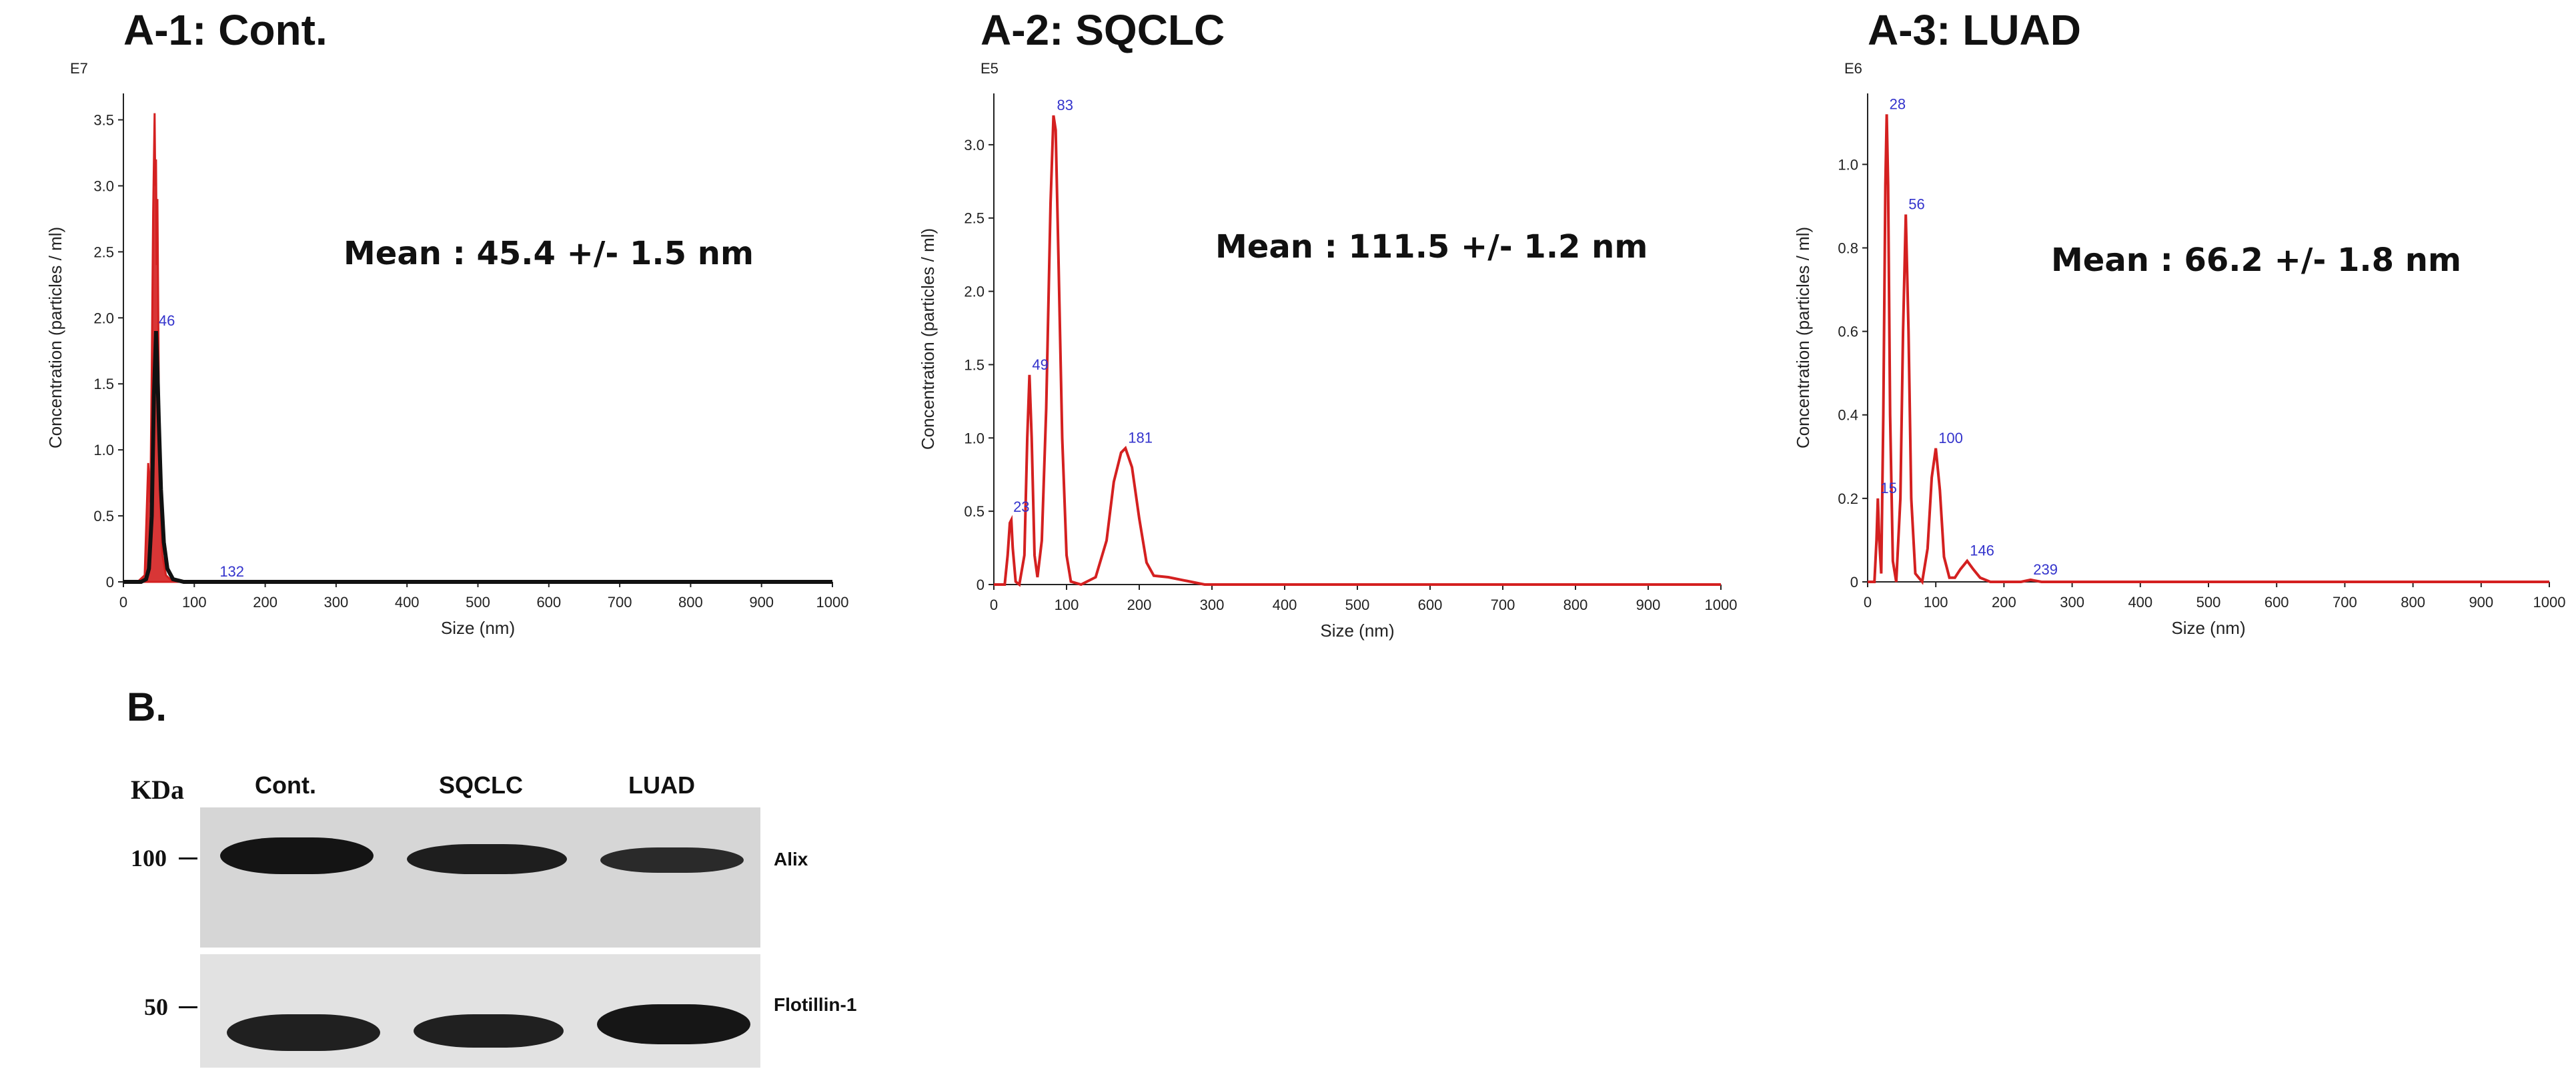 The width and height of the screenshot is (2576, 1085). I want to click on panel-title-a3: A-3: LUAD, so click(1975, 30).